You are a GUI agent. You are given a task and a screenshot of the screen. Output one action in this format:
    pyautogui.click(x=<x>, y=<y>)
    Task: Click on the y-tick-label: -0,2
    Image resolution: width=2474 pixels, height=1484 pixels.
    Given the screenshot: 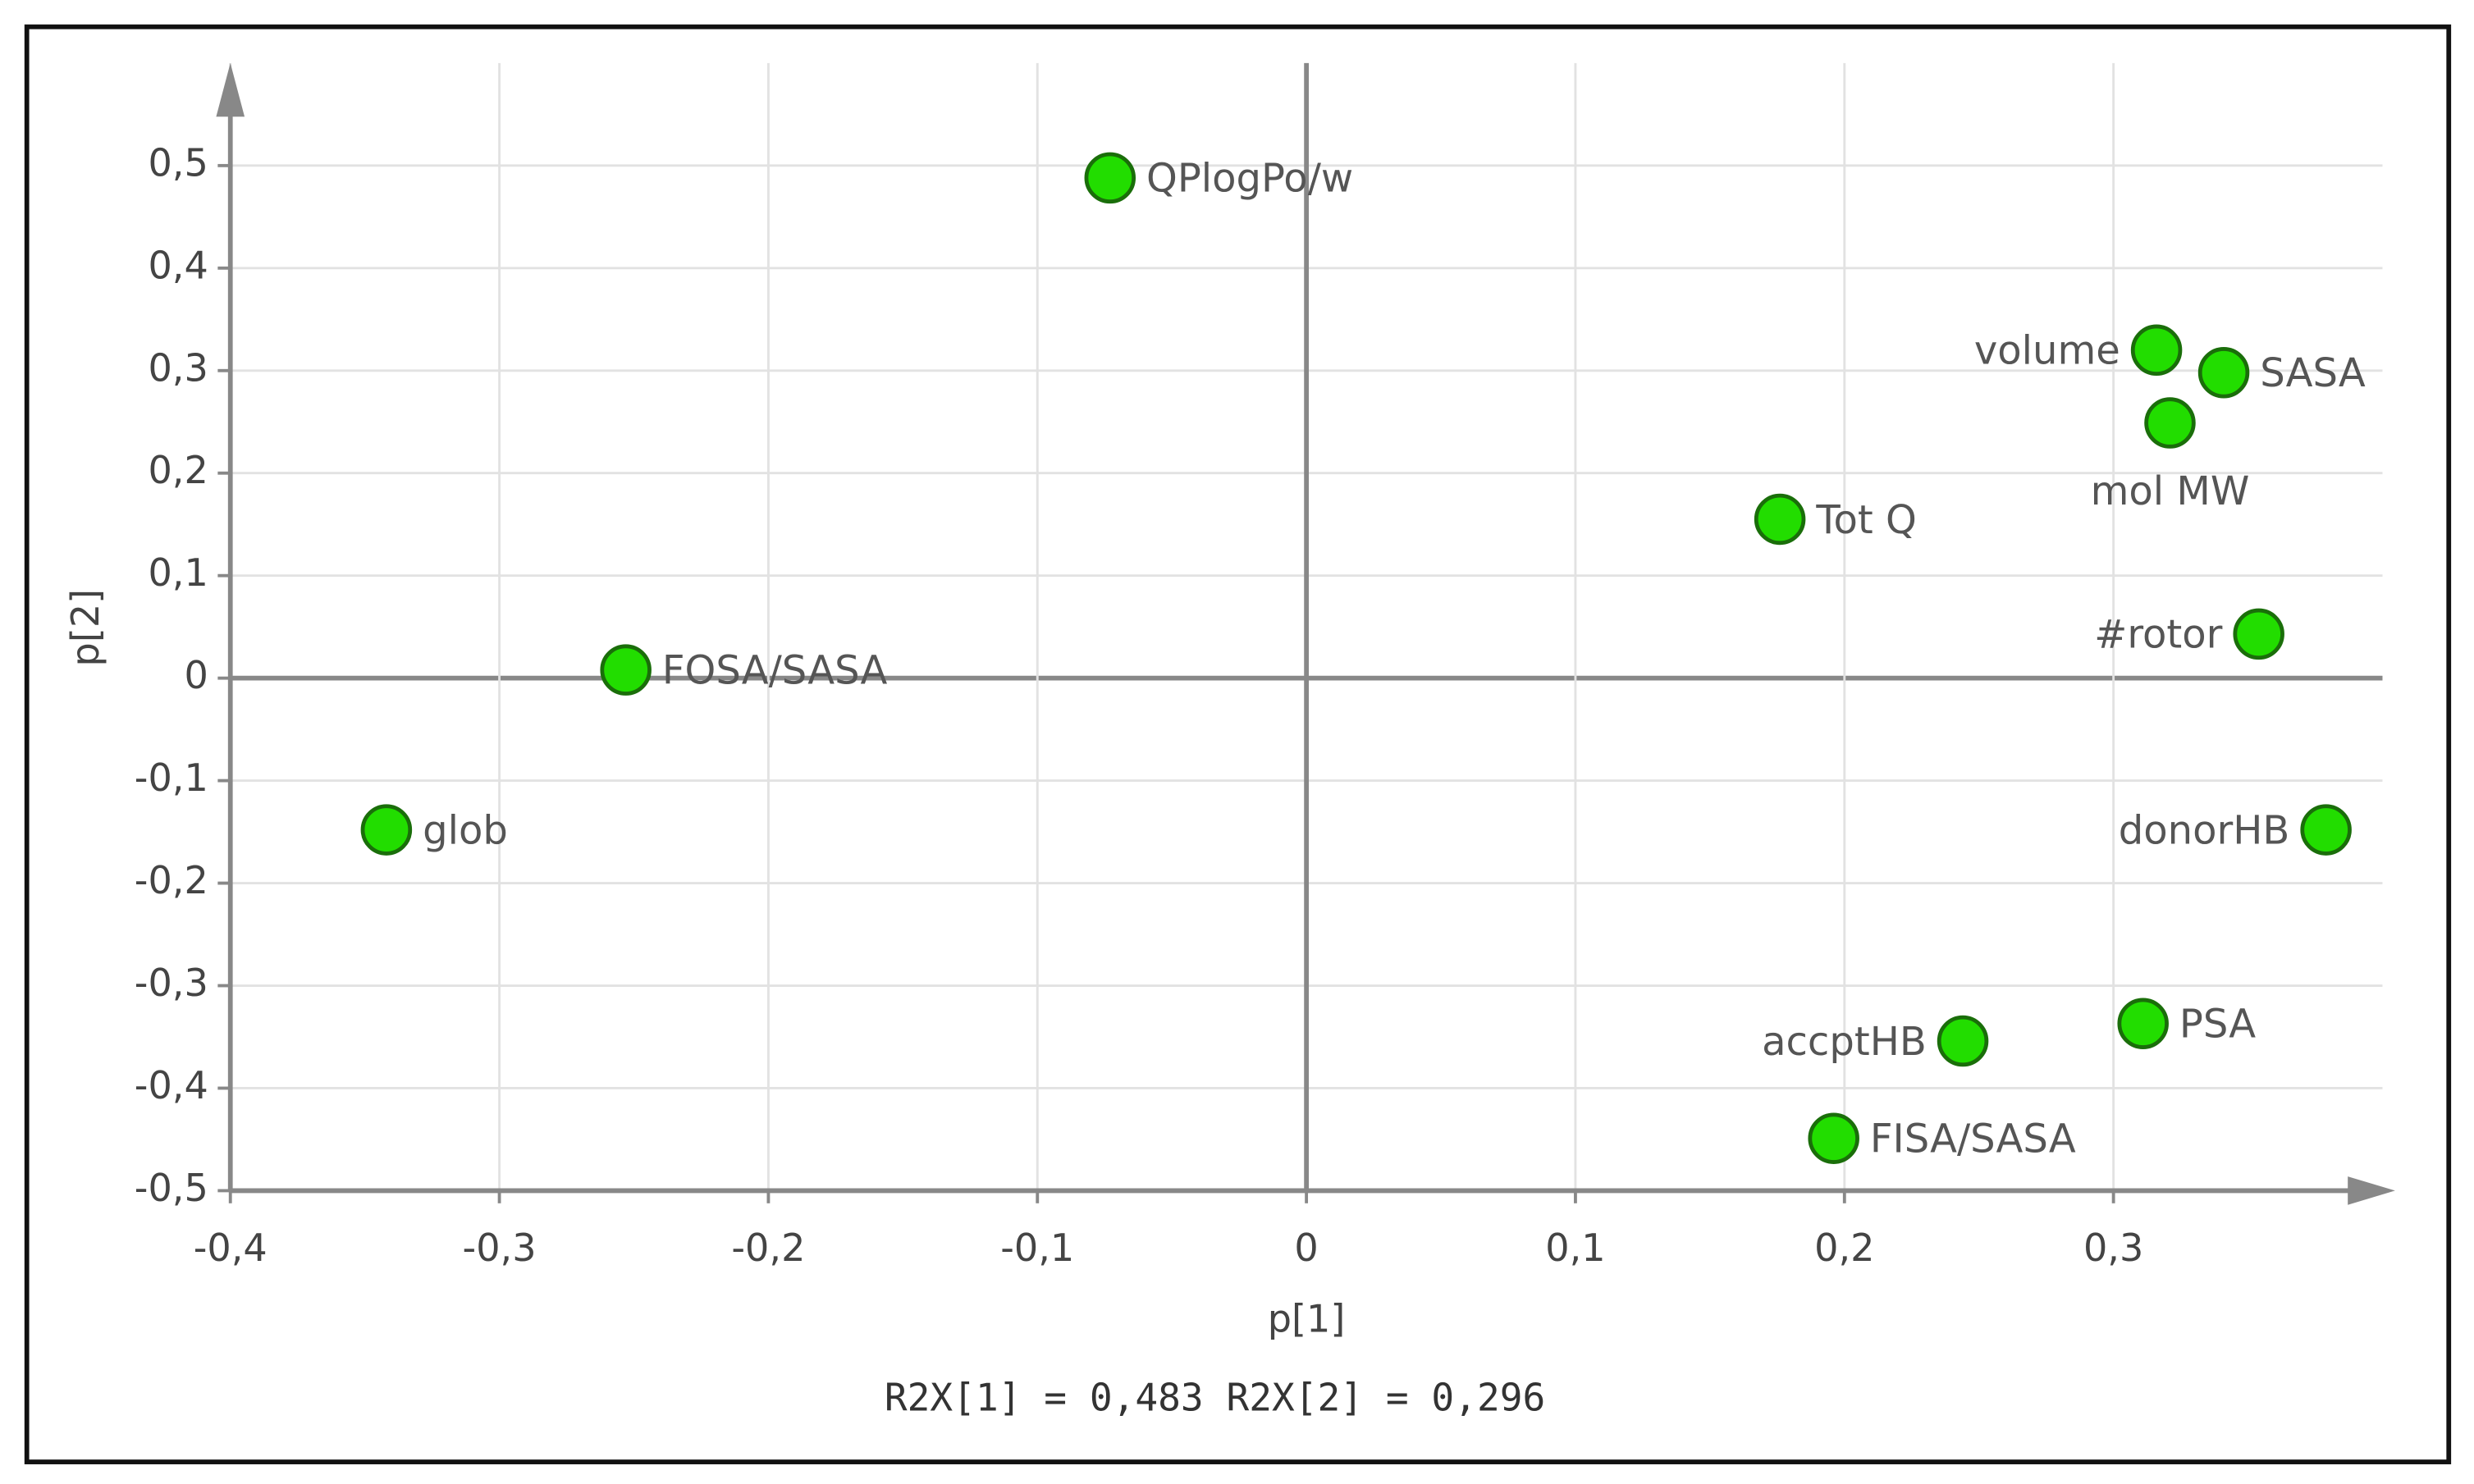 What is the action you would take?
    pyautogui.click(x=171, y=880)
    